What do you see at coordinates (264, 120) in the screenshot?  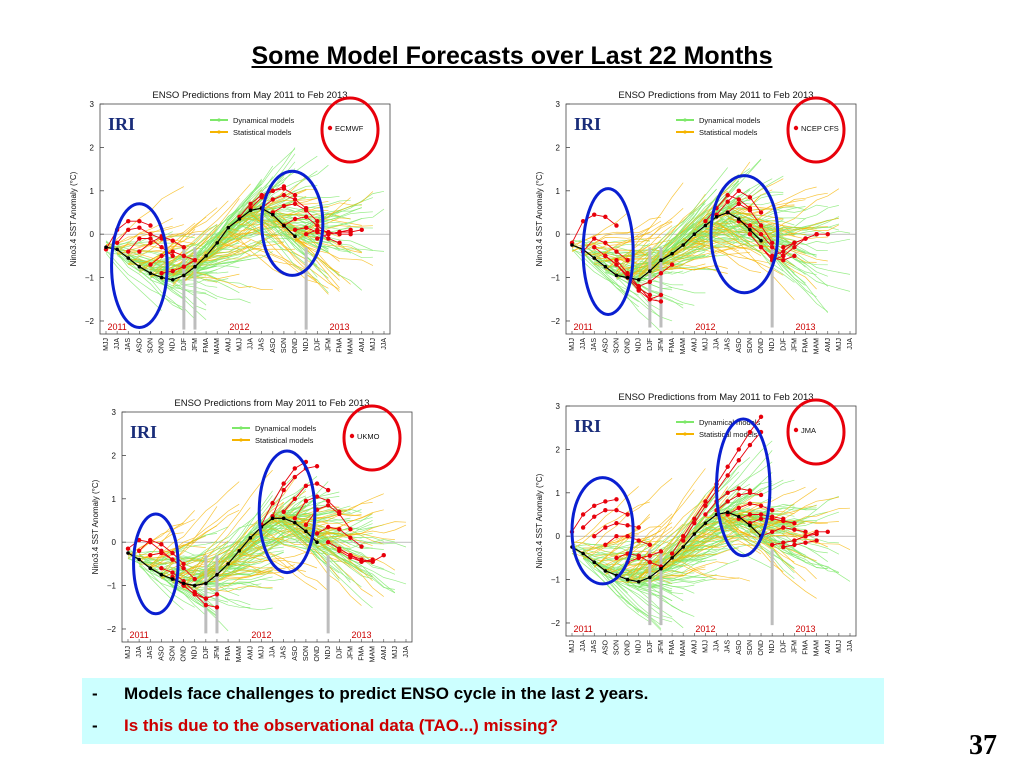 I see `legend-label: Dynamical models` at bounding box center [264, 120].